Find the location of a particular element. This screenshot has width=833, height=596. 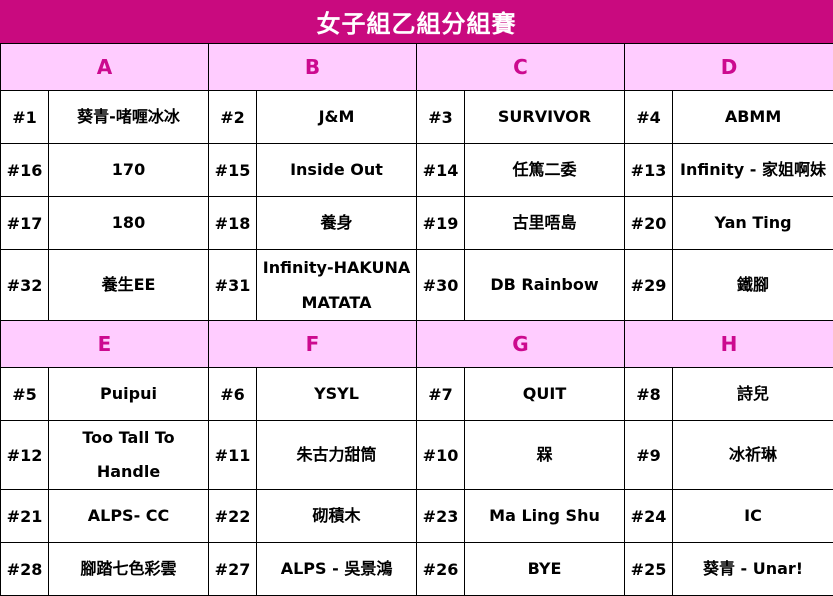

team-name: 鐵腳 is located at coordinates (753, 285).